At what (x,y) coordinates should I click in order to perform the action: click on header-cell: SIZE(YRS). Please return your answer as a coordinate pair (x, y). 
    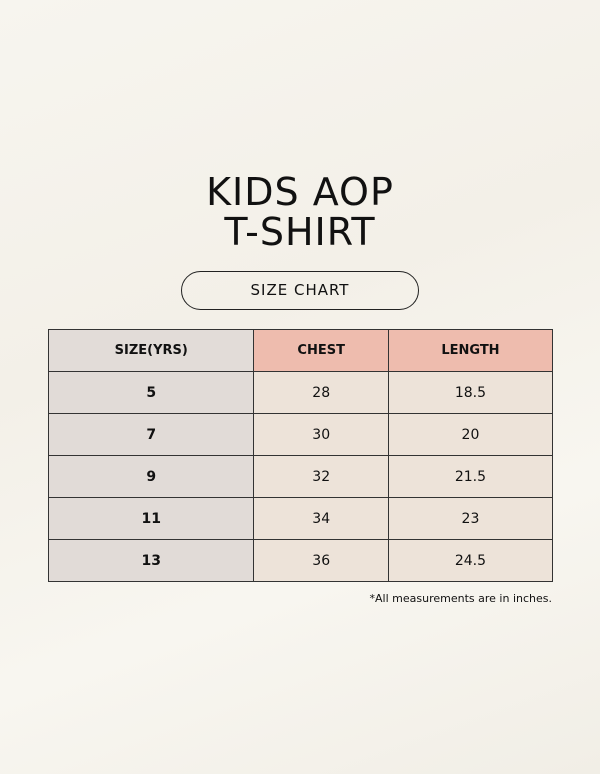
    Looking at the image, I should click on (151, 350).